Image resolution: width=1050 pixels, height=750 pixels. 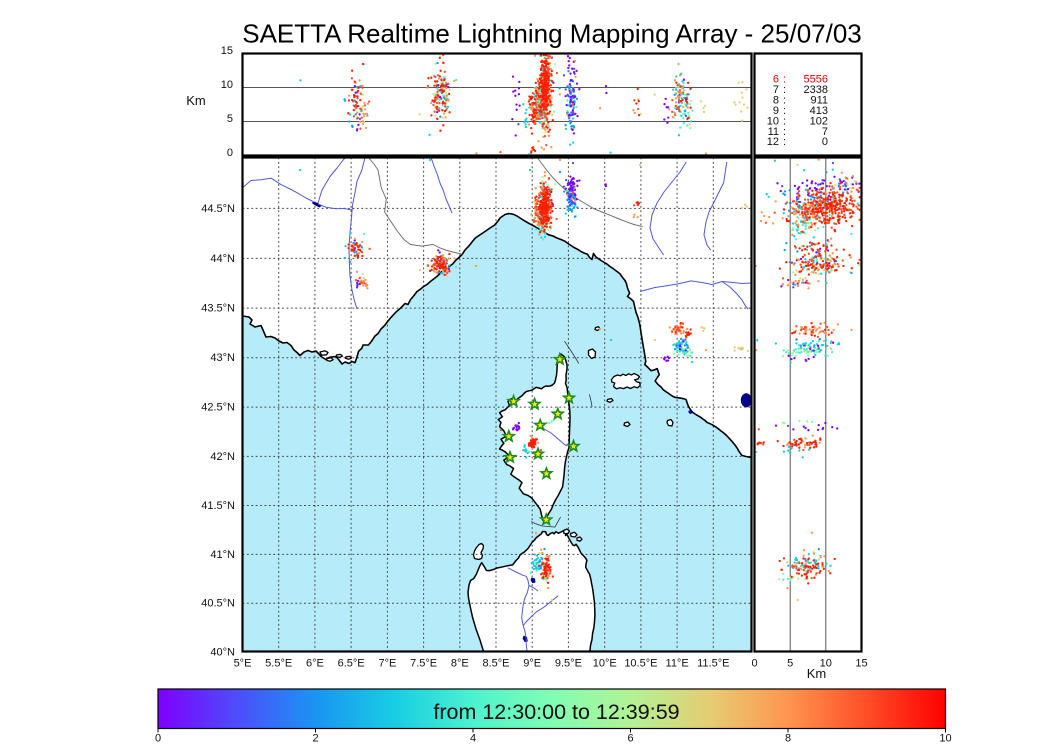 What do you see at coordinates (315, 664) in the screenshot?
I see `svg-text: 6°E` at bounding box center [315, 664].